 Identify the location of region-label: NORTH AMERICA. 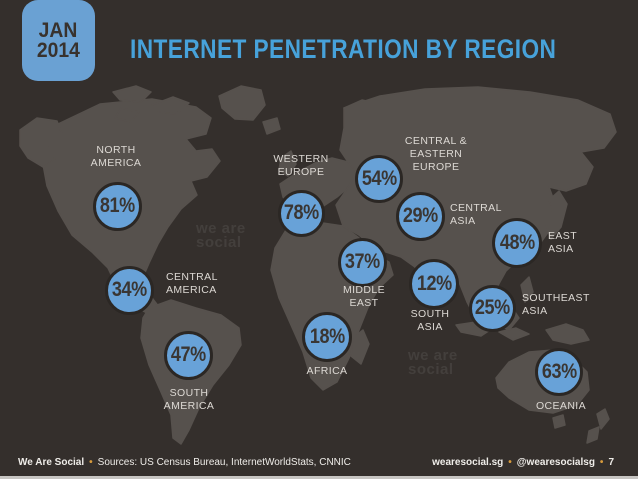
(116, 156).